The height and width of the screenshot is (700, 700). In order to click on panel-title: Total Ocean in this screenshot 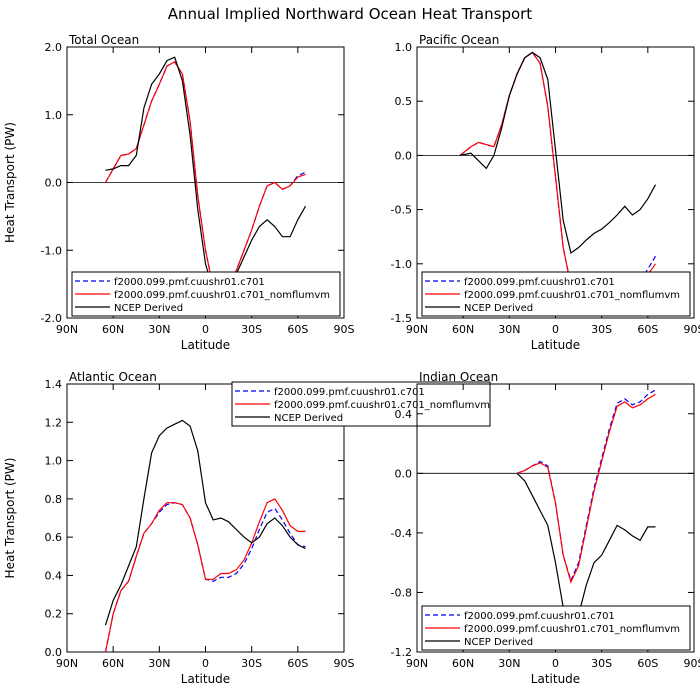, I will do `click(103, 40)`.